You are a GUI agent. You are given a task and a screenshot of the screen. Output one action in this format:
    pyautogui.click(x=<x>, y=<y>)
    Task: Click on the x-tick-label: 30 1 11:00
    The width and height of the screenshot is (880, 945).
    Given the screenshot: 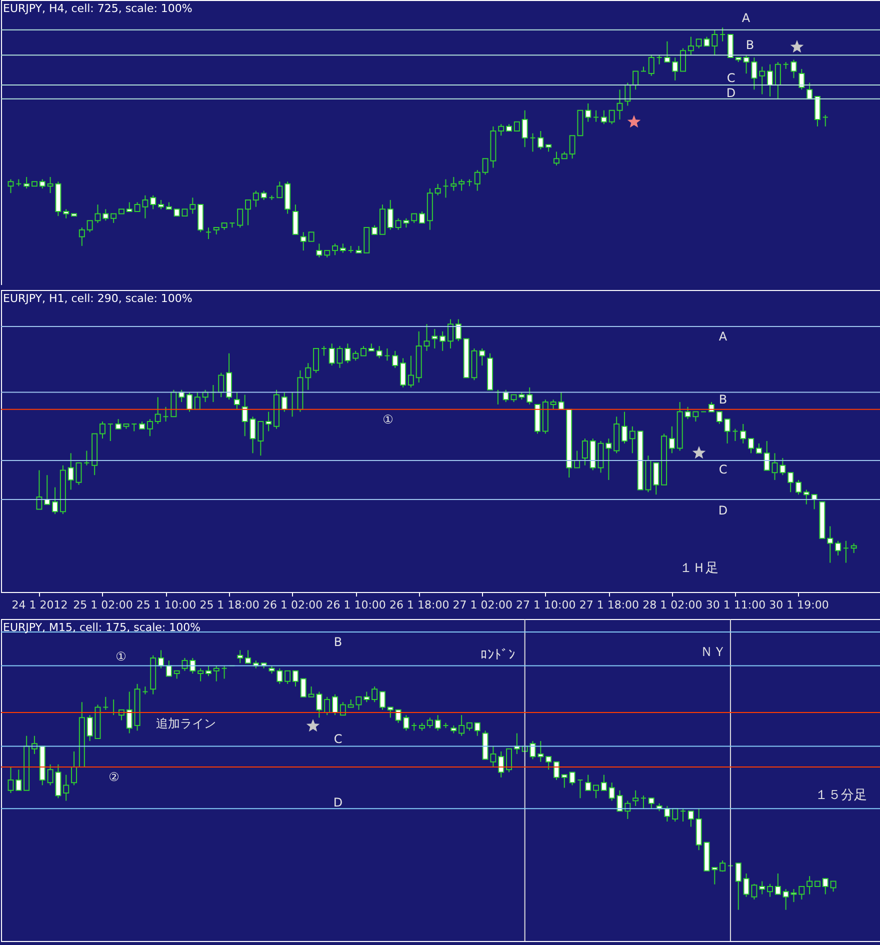 What is the action you would take?
    pyautogui.click(x=736, y=605)
    